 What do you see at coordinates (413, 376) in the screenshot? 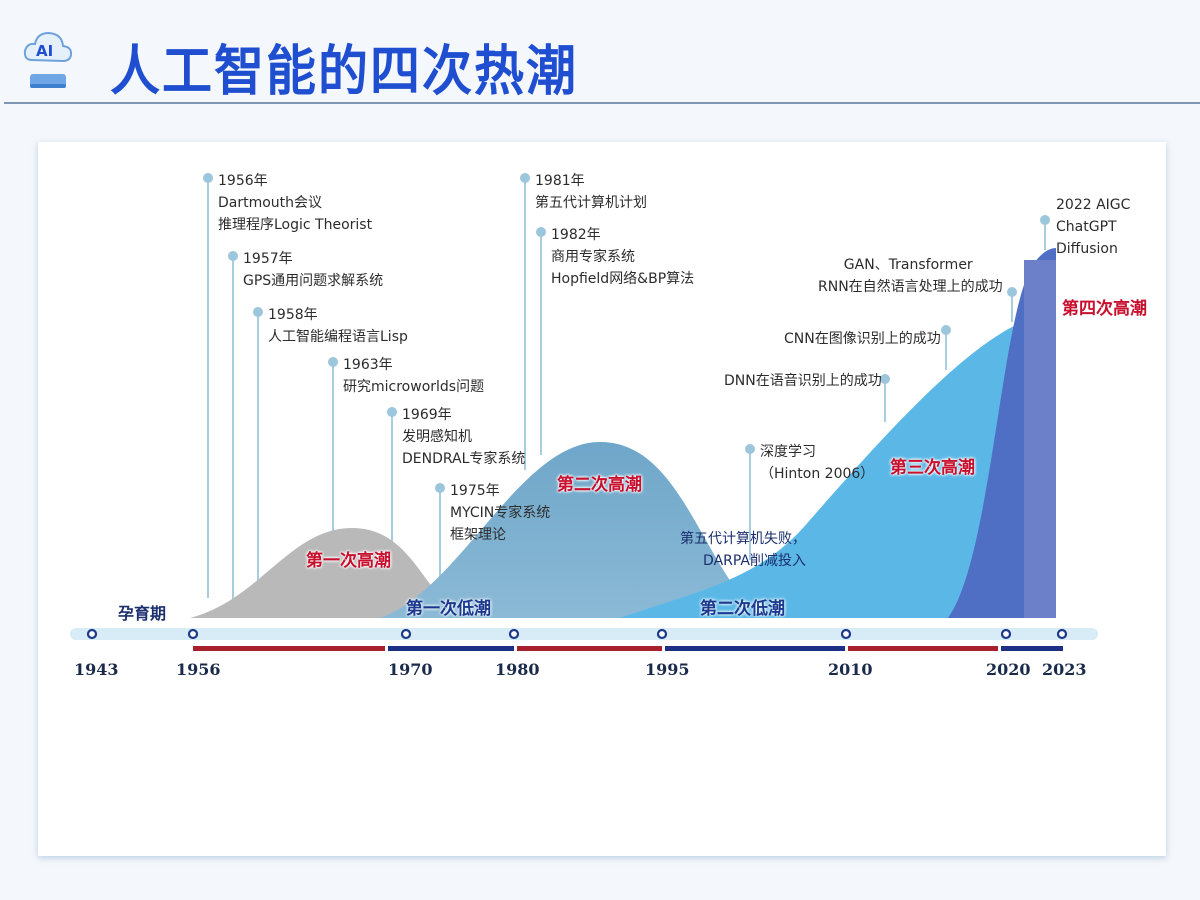
I see `event-1963: 1963年 研究microworlds问题` at bounding box center [413, 376].